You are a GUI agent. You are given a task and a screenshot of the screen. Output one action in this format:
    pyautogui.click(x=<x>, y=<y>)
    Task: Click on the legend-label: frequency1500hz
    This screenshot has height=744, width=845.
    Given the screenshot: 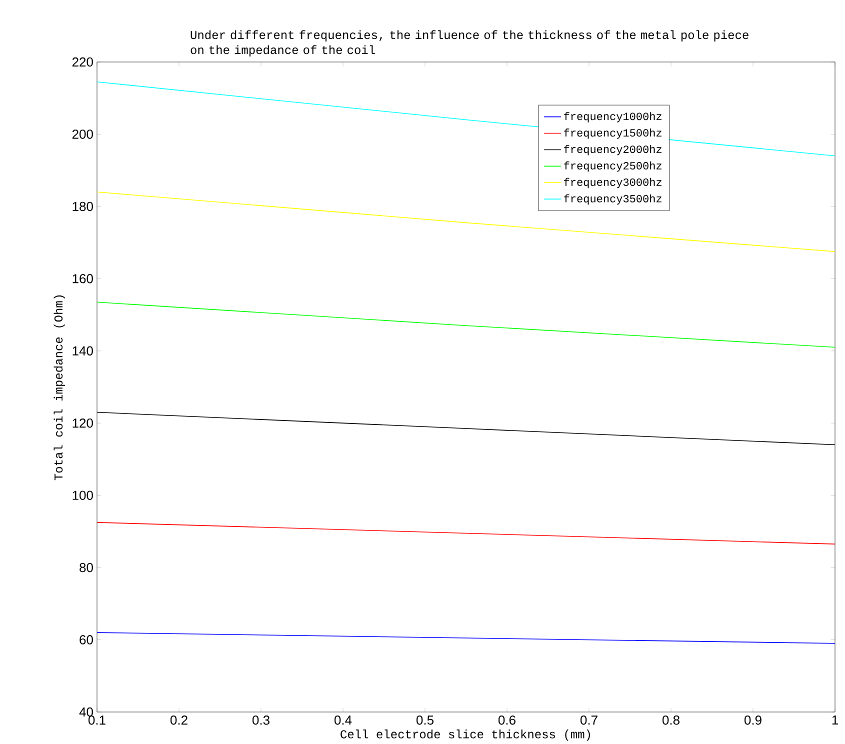 What is the action you would take?
    pyautogui.click(x=613, y=133)
    